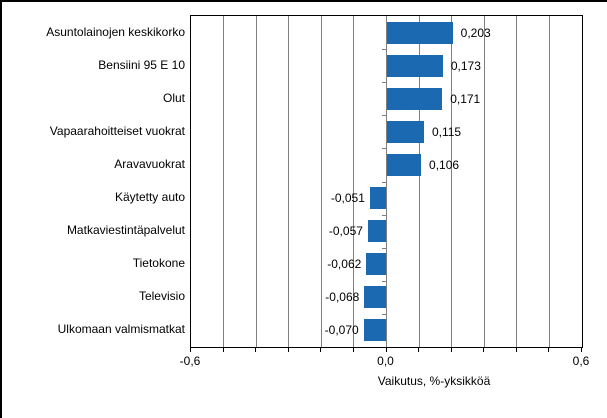 The width and height of the screenshot is (607, 418). Describe the element at coordinates (465, 98) in the screenshot. I see `value-label: 0,171` at that location.